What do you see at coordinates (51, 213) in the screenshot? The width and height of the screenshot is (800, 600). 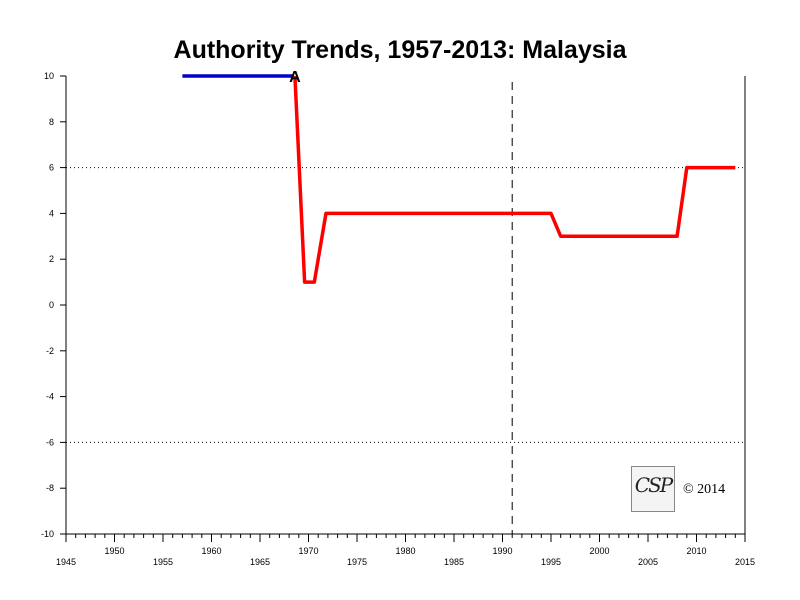 I see `y-tick-label: 4` at bounding box center [51, 213].